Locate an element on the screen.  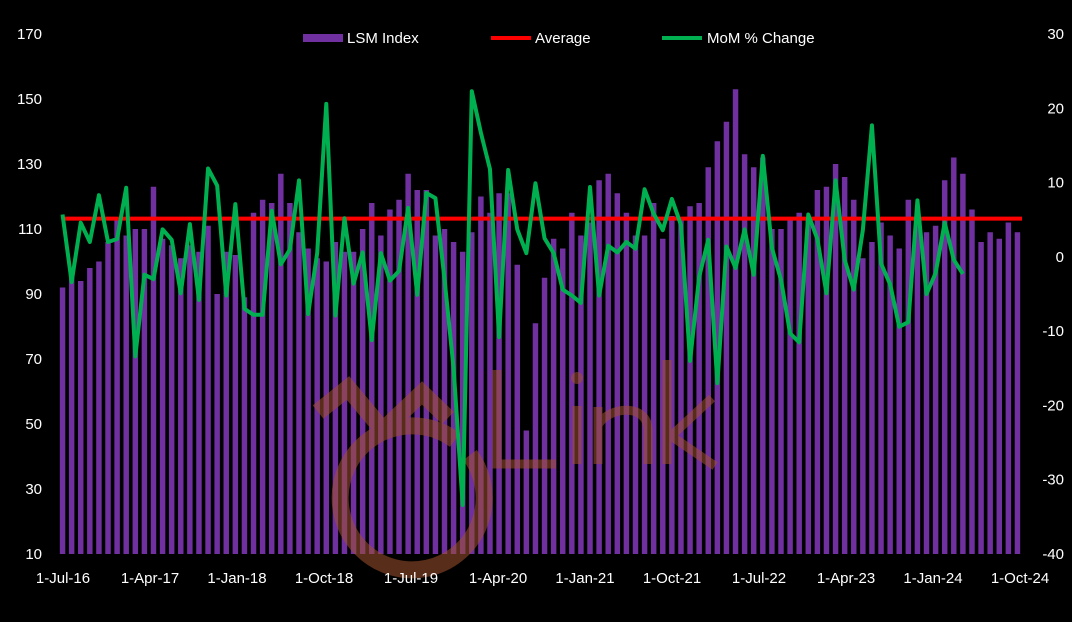
x-tick-label: 1-Jan-24 is located at coordinates (932, 578).